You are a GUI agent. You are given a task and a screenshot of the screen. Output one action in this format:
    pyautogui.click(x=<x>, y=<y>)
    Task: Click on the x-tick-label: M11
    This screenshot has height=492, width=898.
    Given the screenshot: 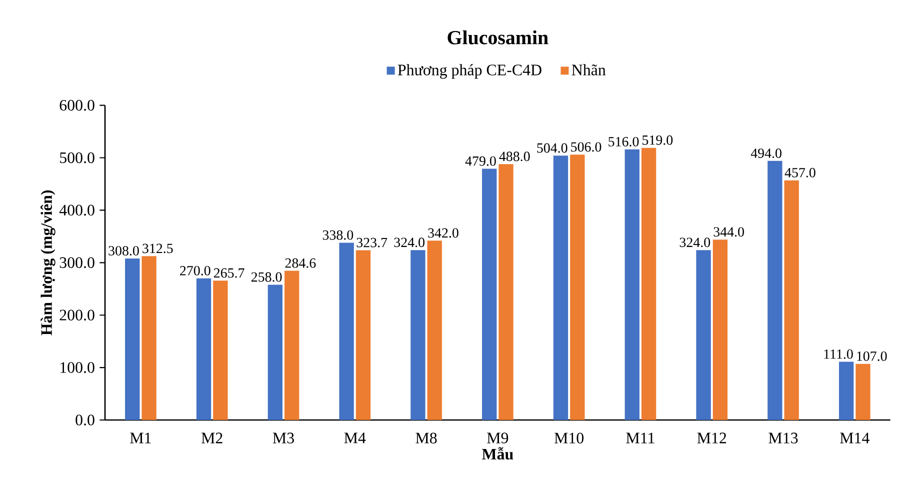 What is the action you would take?
    pyautogui.click(x=640, y=438)
    